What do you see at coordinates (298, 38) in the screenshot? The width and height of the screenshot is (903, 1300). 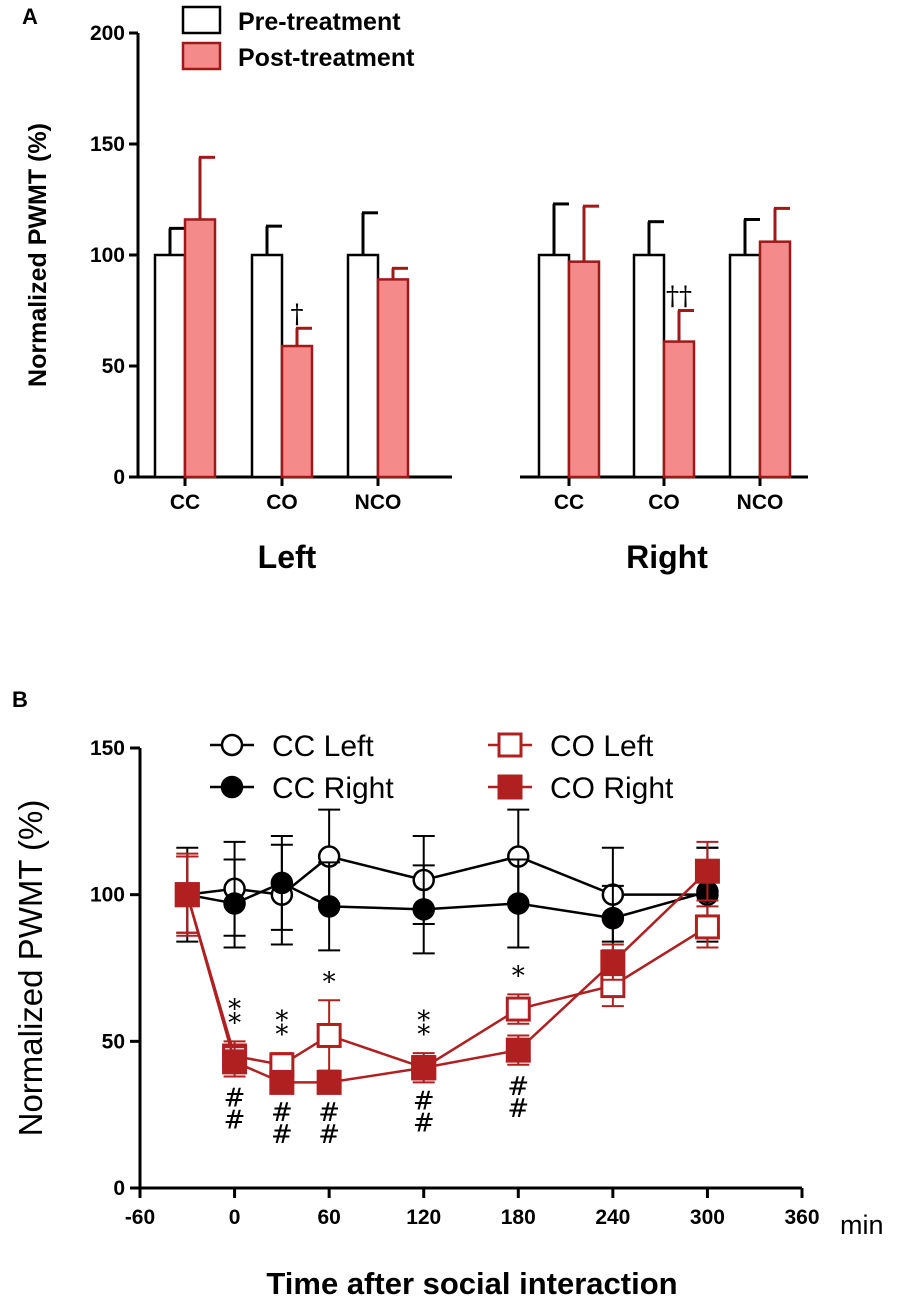 I see `panel-a-legend: Pre-treatment Post-treatment` at bounding box center [298, 38].